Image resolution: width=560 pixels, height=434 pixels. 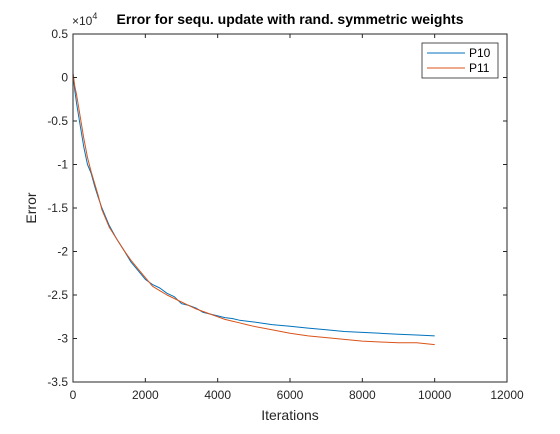 I want to click on x-tick-label: 2000, so click(x=145, y=395).